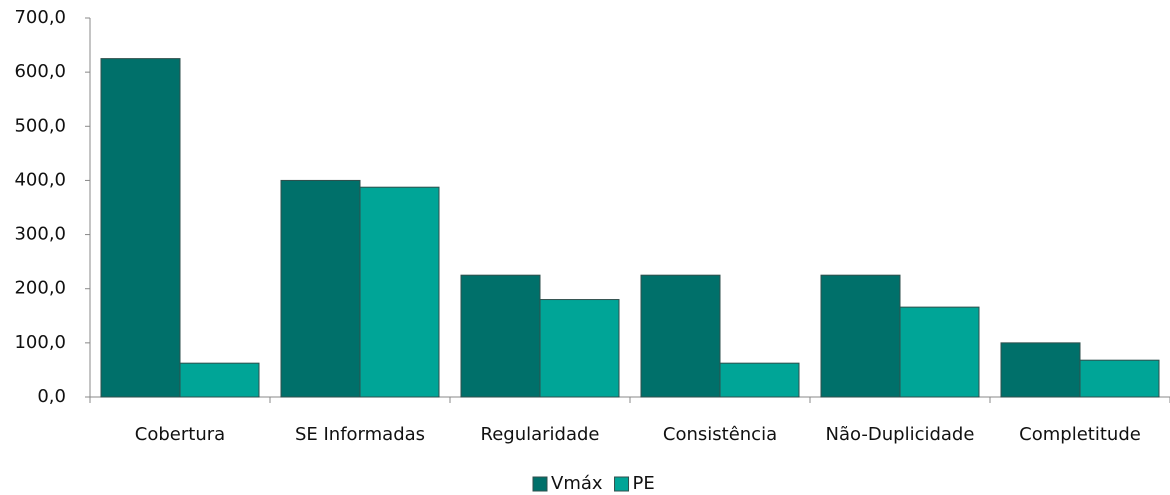 The image size is (1170, 495). I want to click on y-tick-label: 200,0, so click(40, 288).